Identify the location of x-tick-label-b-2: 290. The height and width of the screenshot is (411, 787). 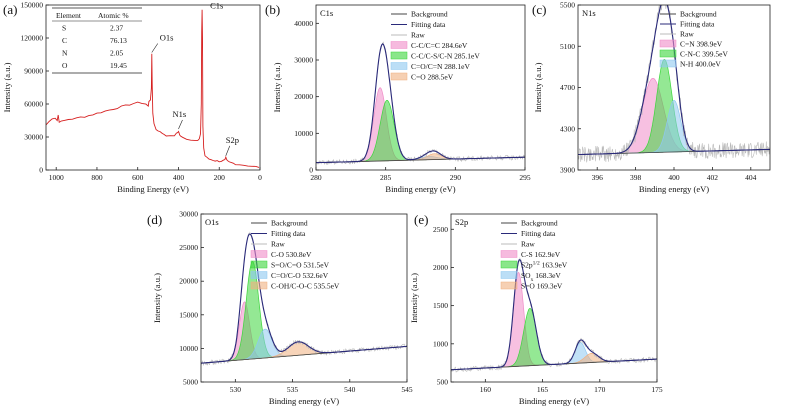
(456, 177).